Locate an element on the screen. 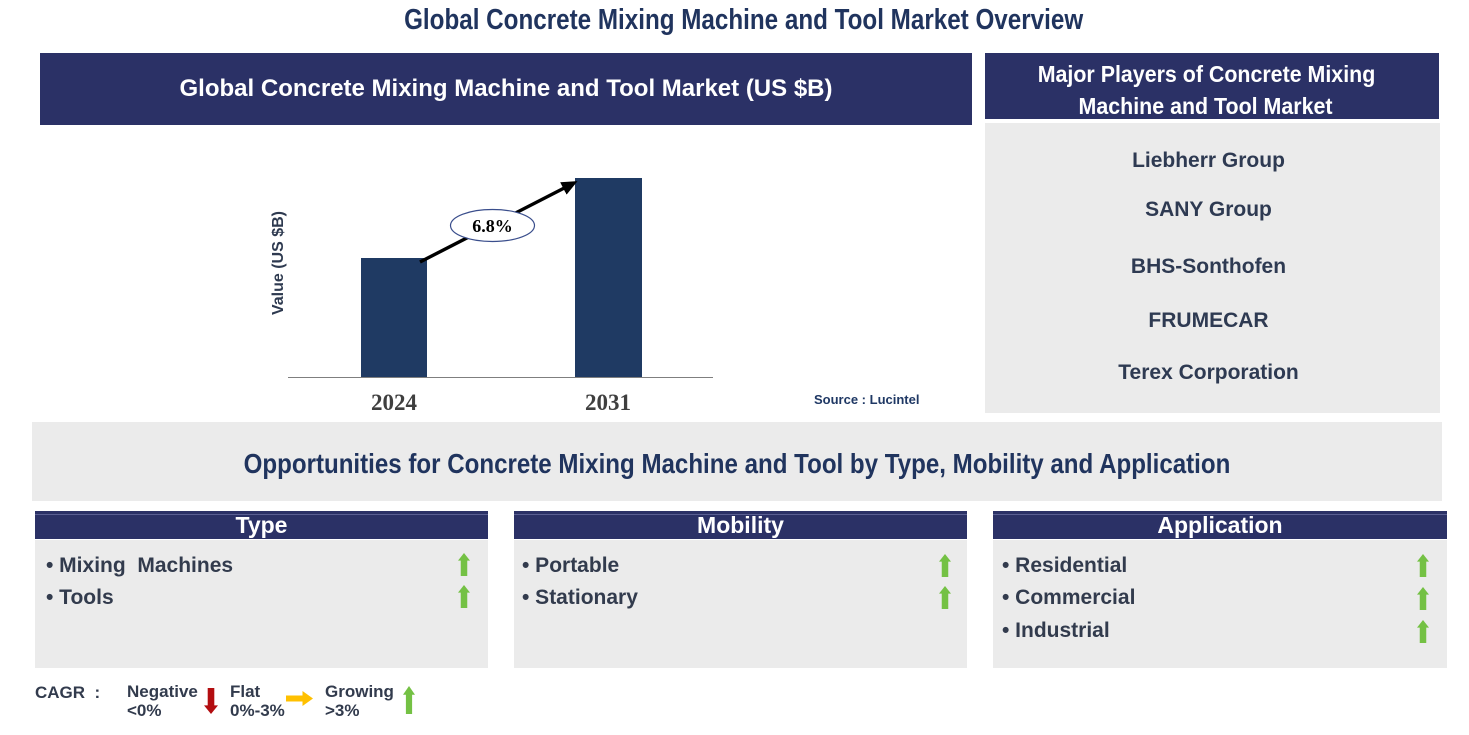 The width and height of the screenshot is (1469, 735). svg-text: 6.8% is located at coordinates (492, 226).